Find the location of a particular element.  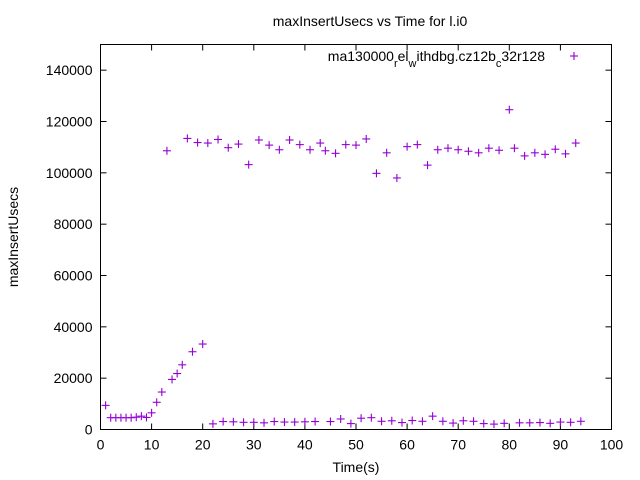

legend-plus-marker is located at coordinates (574, 56).